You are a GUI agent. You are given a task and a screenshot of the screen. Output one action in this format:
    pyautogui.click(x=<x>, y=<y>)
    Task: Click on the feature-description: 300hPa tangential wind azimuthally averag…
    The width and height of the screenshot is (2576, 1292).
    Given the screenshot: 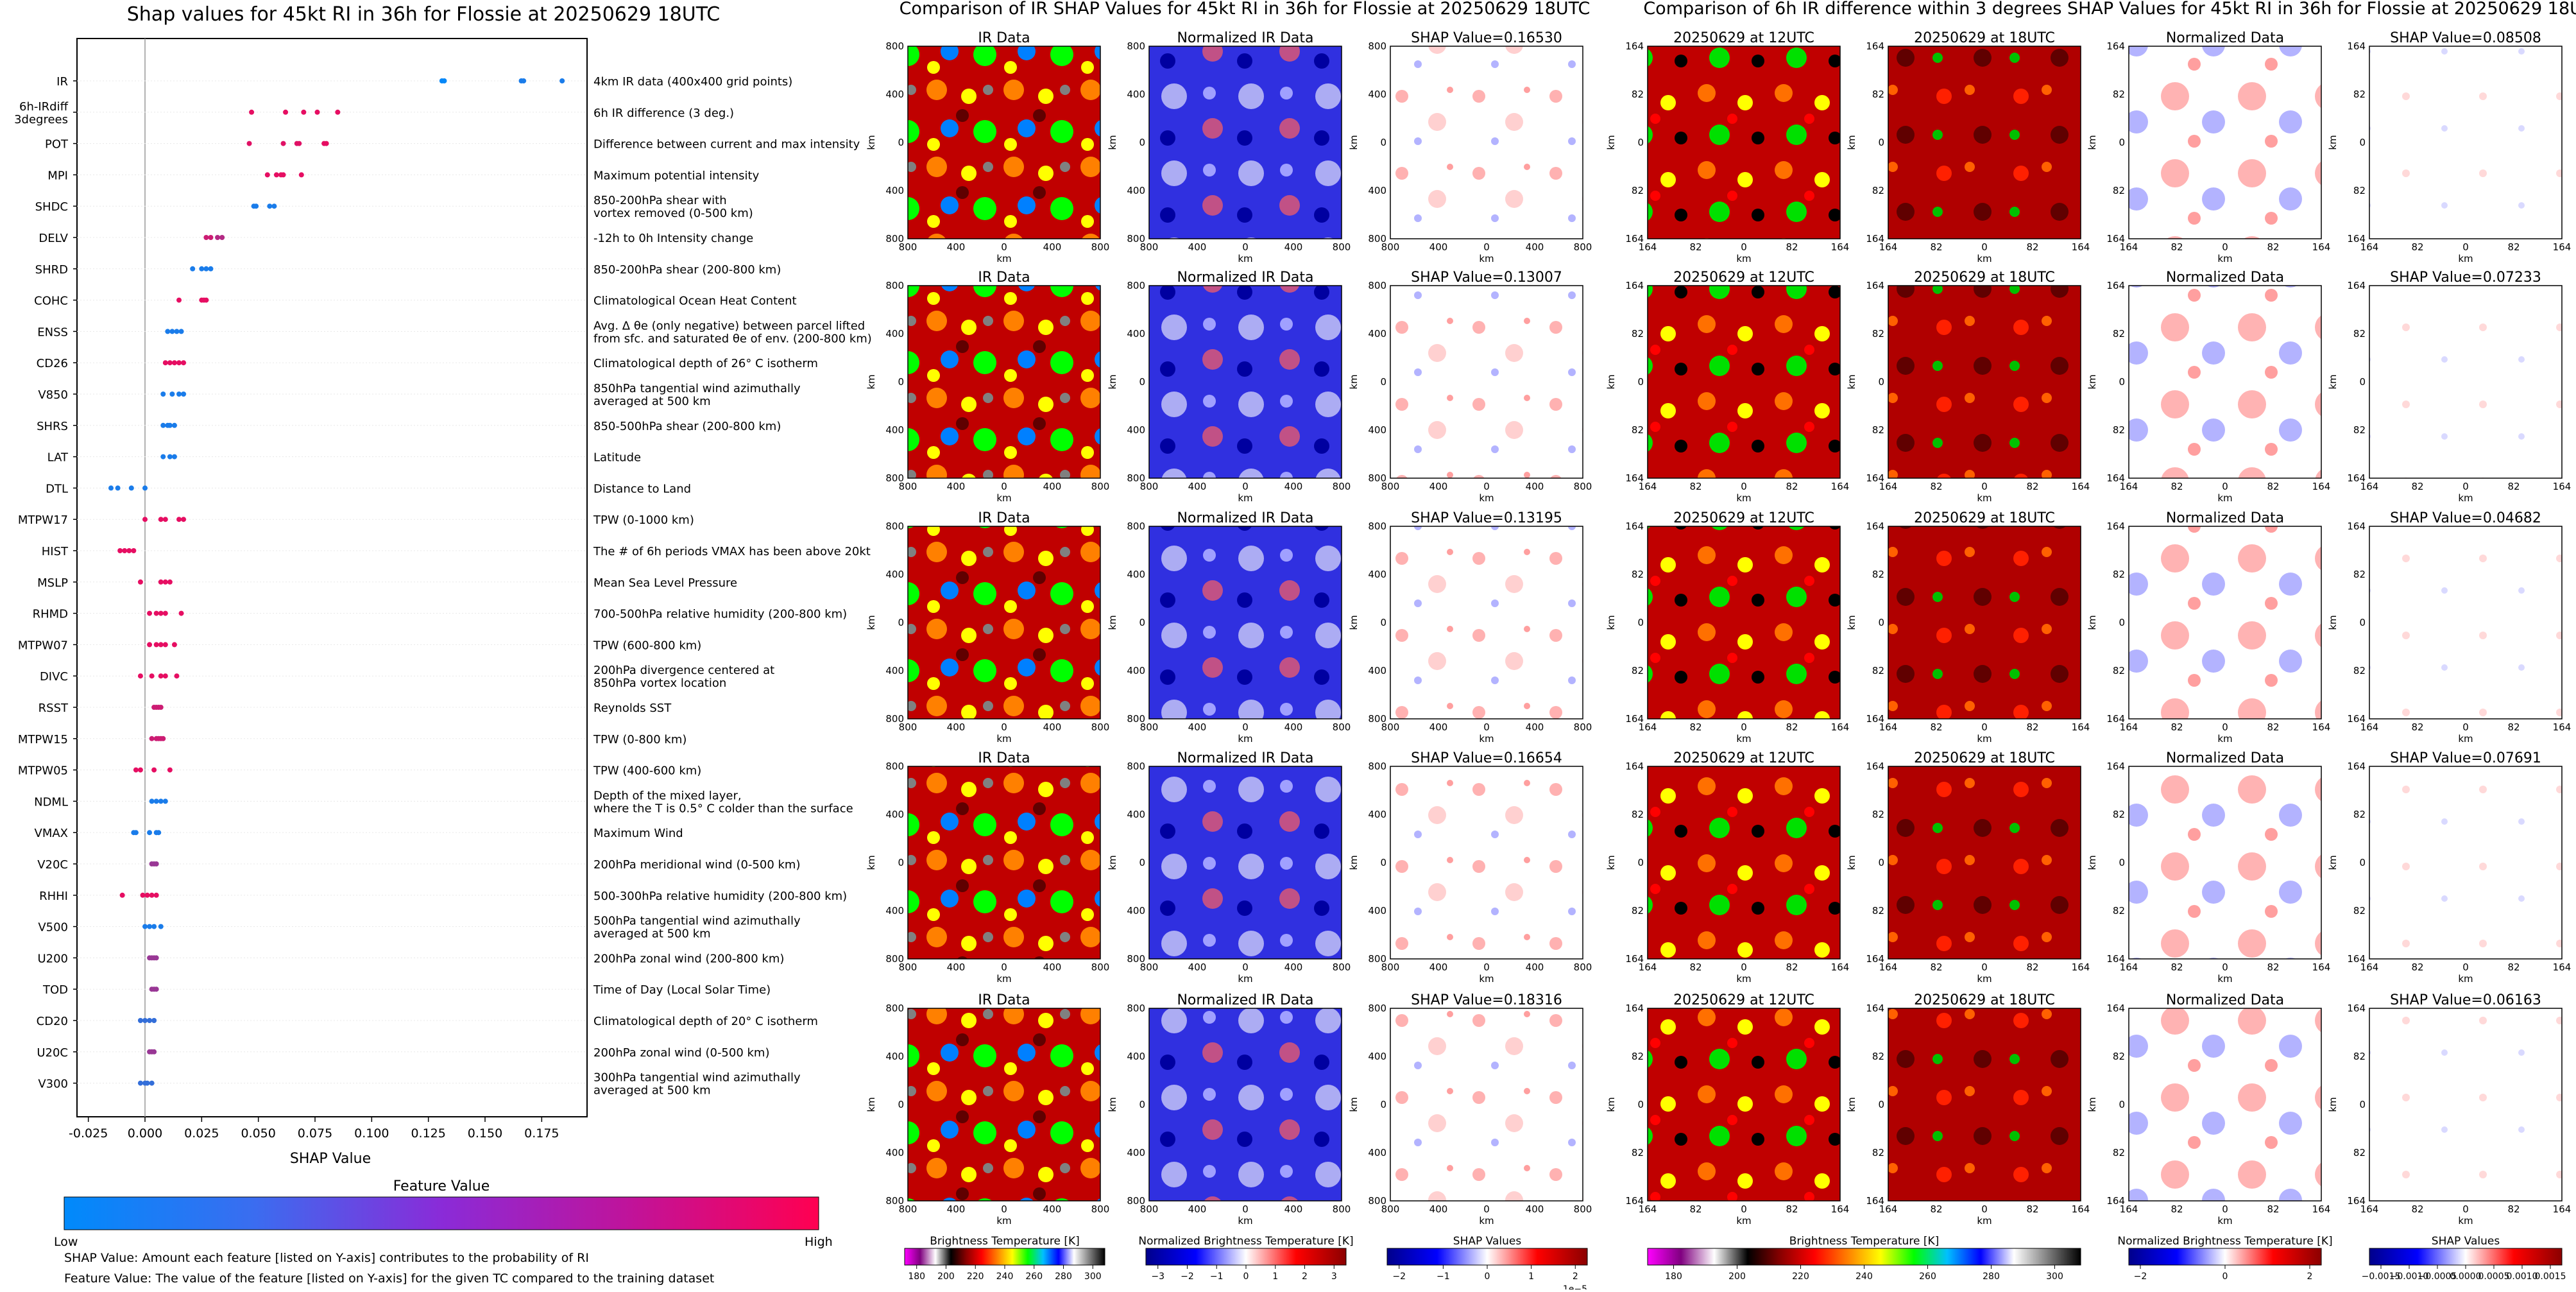 What is the action you would take?
    pyautogui.click(x=697, y=1084)
    